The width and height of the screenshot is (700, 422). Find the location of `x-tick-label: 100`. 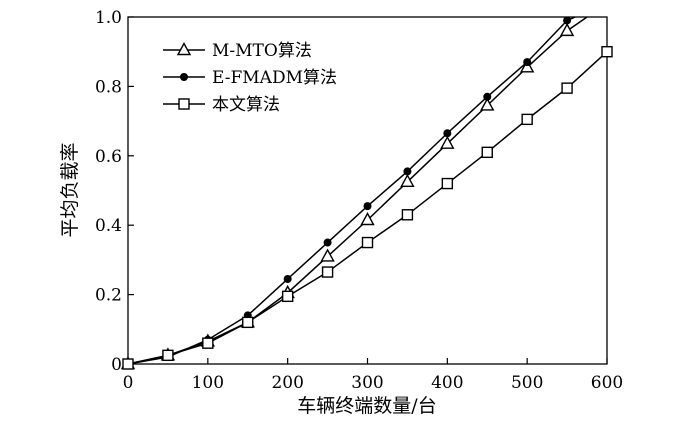

x-tick-label: 100 is located at coordinates (208, 383).